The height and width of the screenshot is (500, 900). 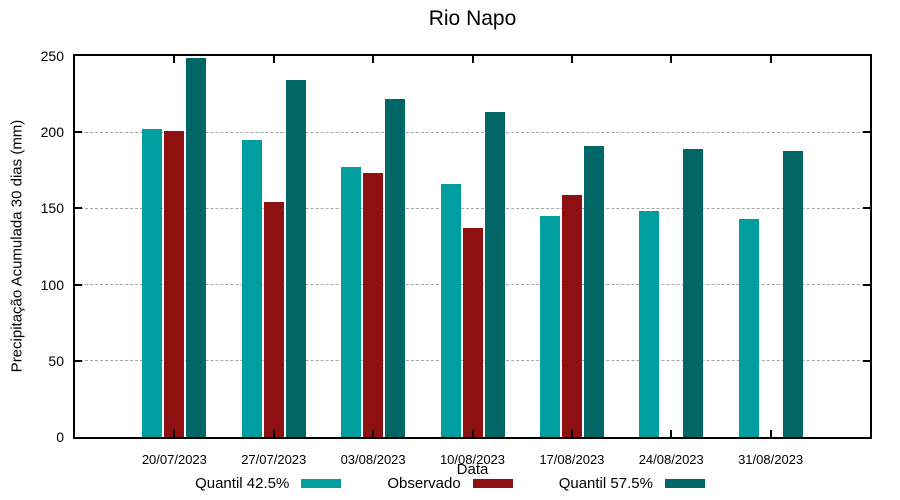 I want to click on y-tick-label: 100, so click(x=52, y=284).